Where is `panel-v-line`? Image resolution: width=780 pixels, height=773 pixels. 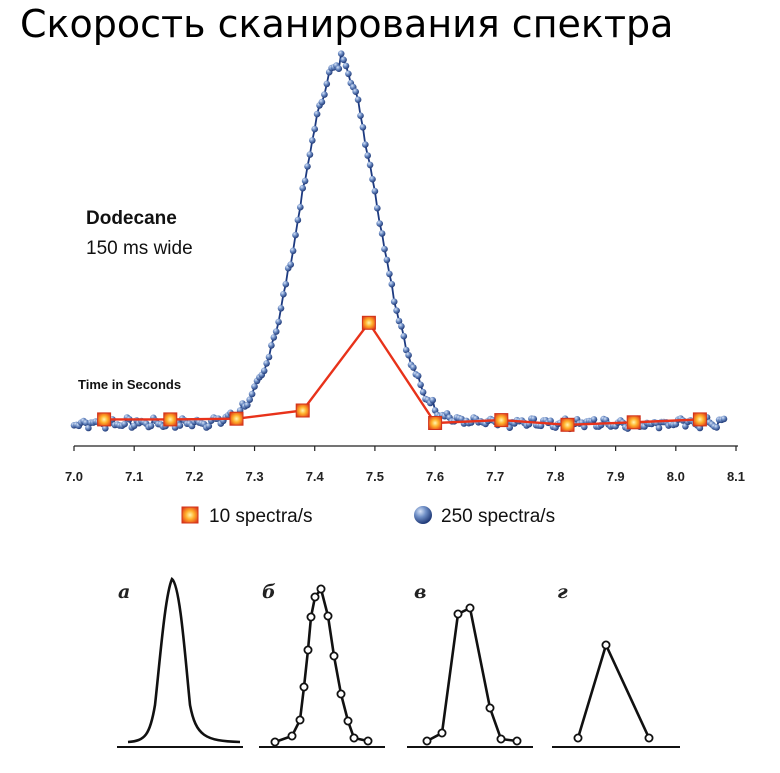 panel-v-line is located at coordinates (472, 674).